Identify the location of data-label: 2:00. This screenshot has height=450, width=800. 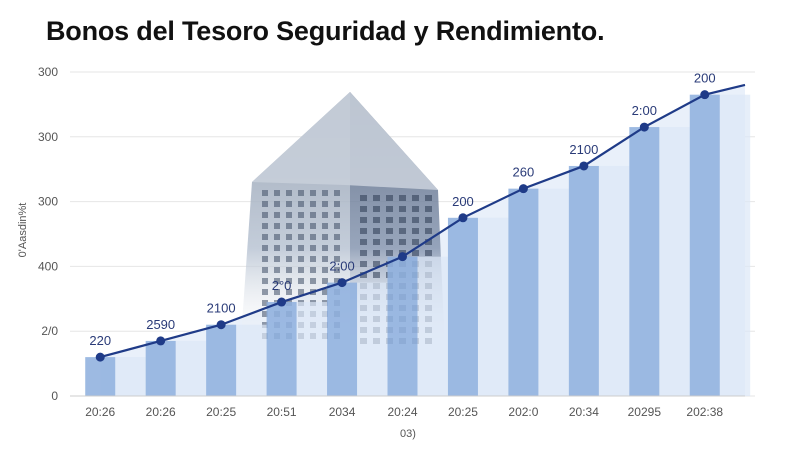
(644, 110).